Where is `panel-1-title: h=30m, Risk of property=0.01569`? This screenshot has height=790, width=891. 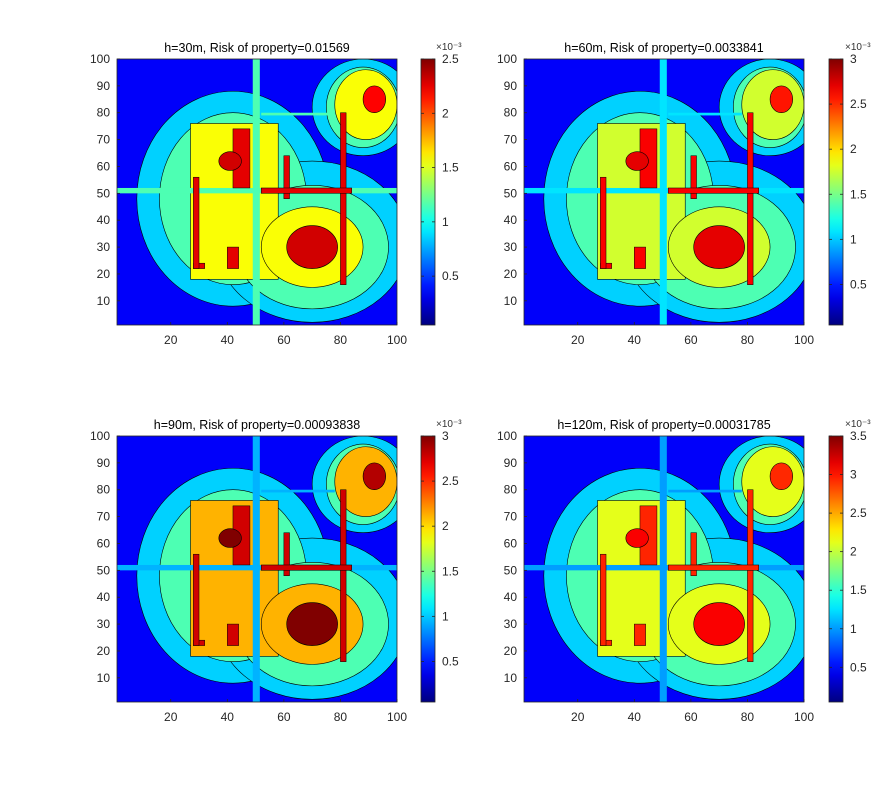 panel-1-title: h=30m, Risk of property=0.01569 is located at coordinates (257, 48).